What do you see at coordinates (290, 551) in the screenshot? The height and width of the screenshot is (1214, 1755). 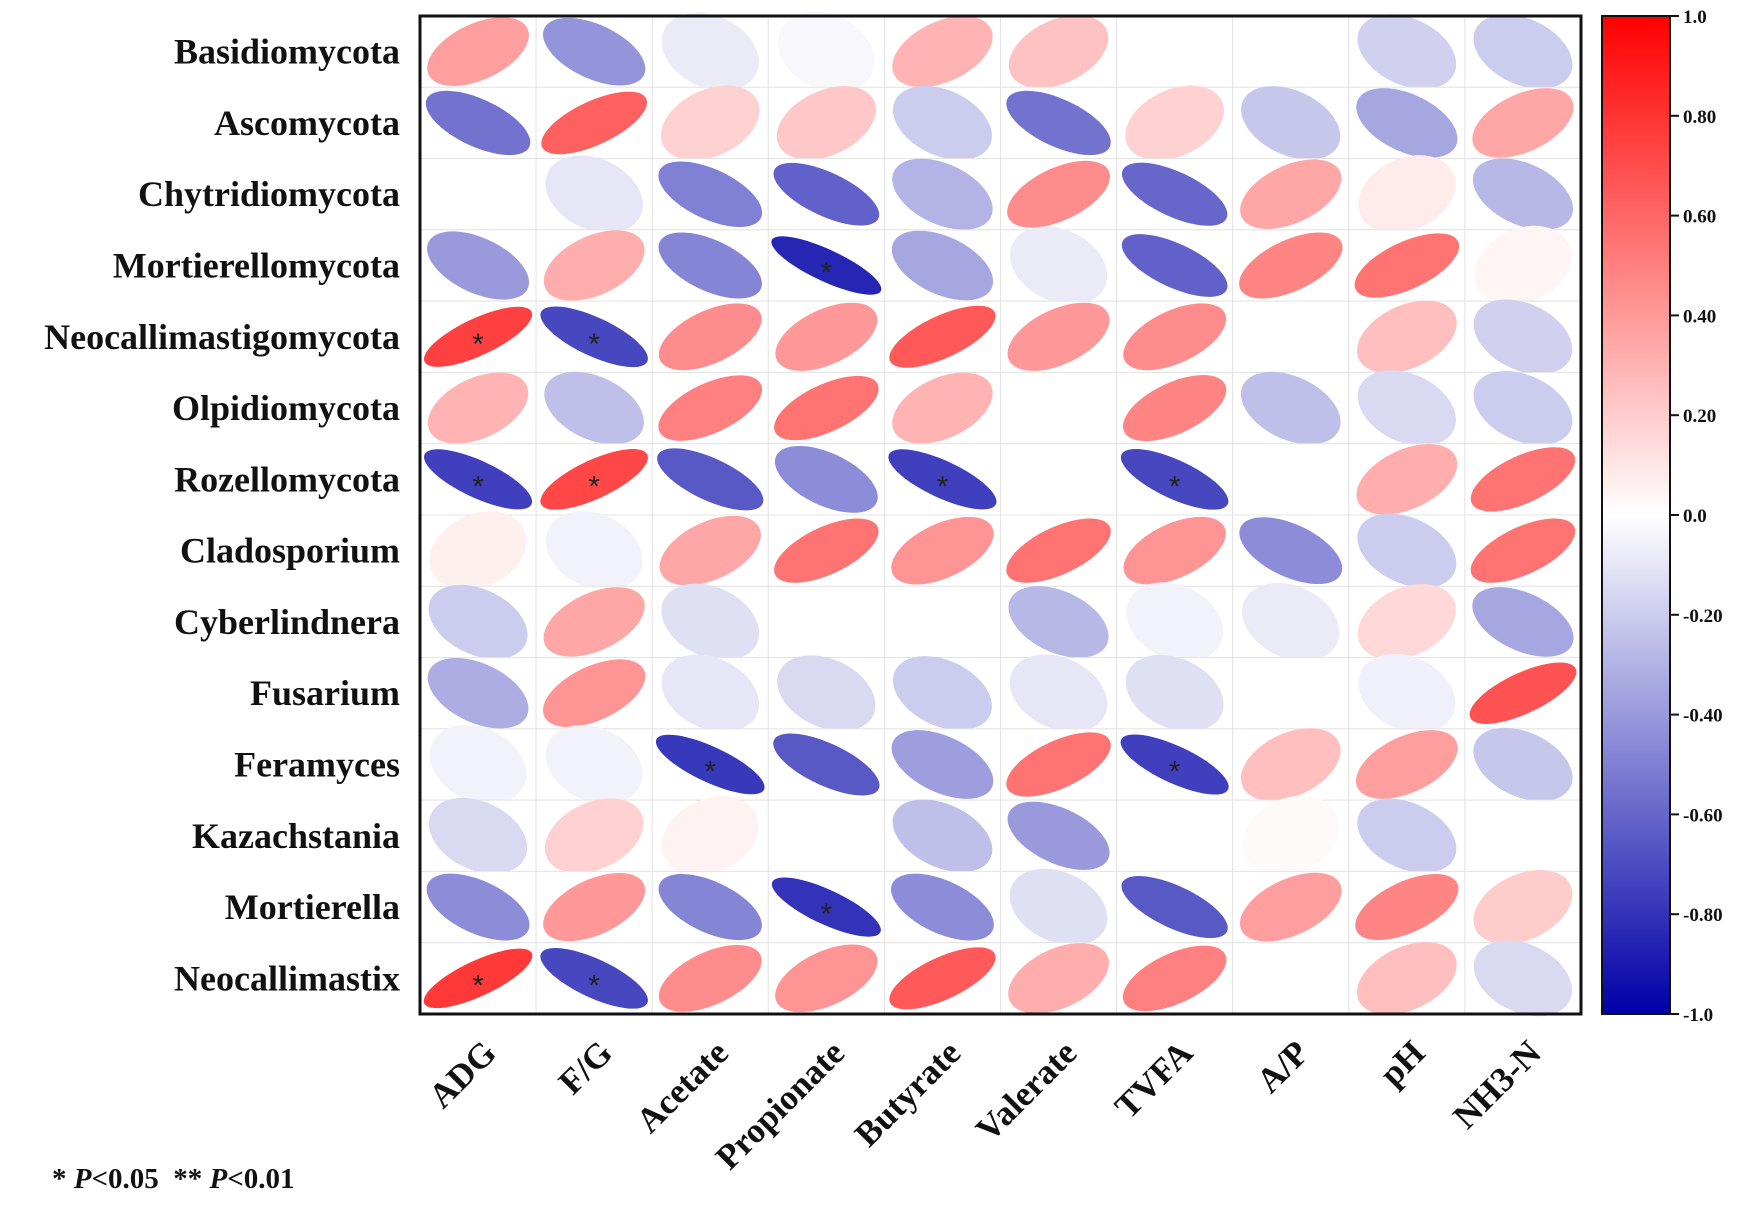 I see `row-label: Cladosporium` at bounding box center [290, 551].